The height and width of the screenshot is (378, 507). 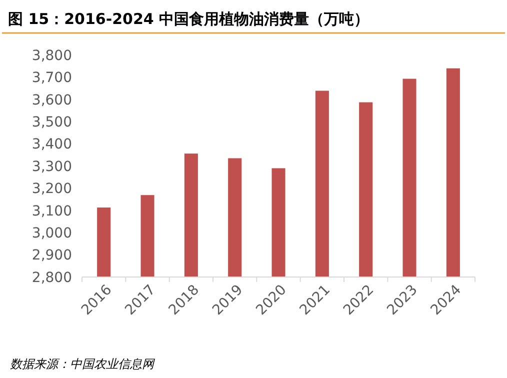 I want to click on y-tick-label: 3,800, so click(x=52, y=56).